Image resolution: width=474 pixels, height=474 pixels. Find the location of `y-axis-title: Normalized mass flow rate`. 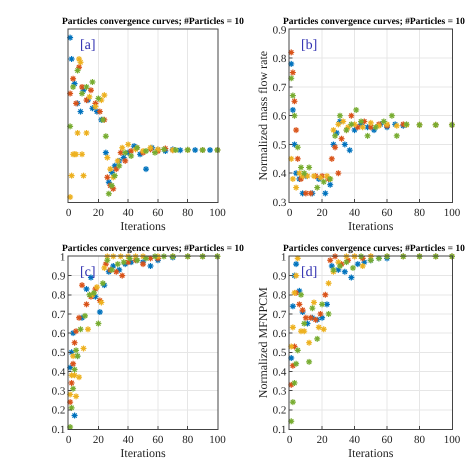

y-axis-title: Normalized mass flow rate is located at coordinates (263, 115).